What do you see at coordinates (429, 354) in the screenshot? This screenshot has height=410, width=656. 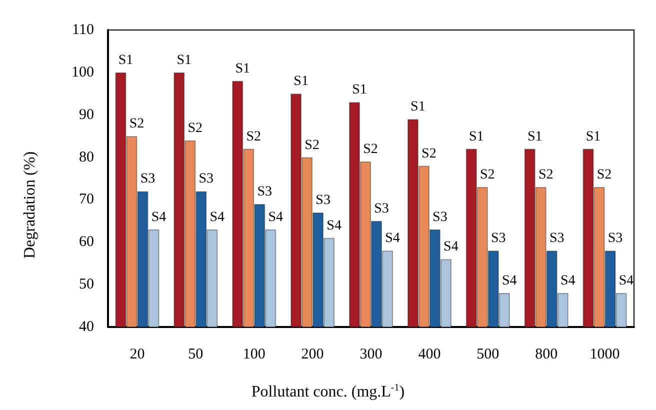 I see `x-tick-label: 400` at bounding box center [429, 354].